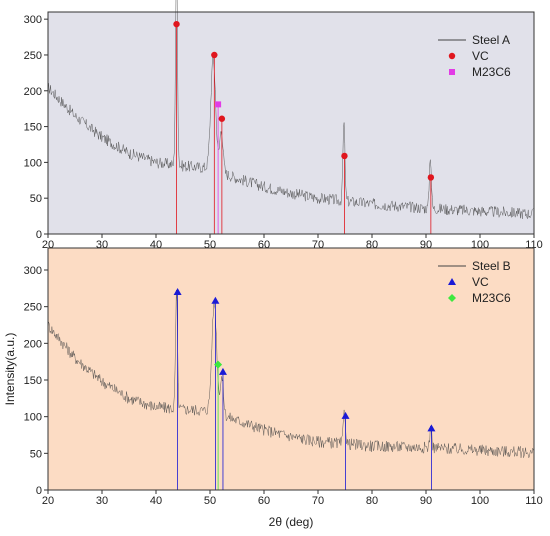 The height and width of the screenshot is (536, 550). Describe the element at coordinates (318, 501) in the screenshot. I see `x-tick-label: 70` at that location.